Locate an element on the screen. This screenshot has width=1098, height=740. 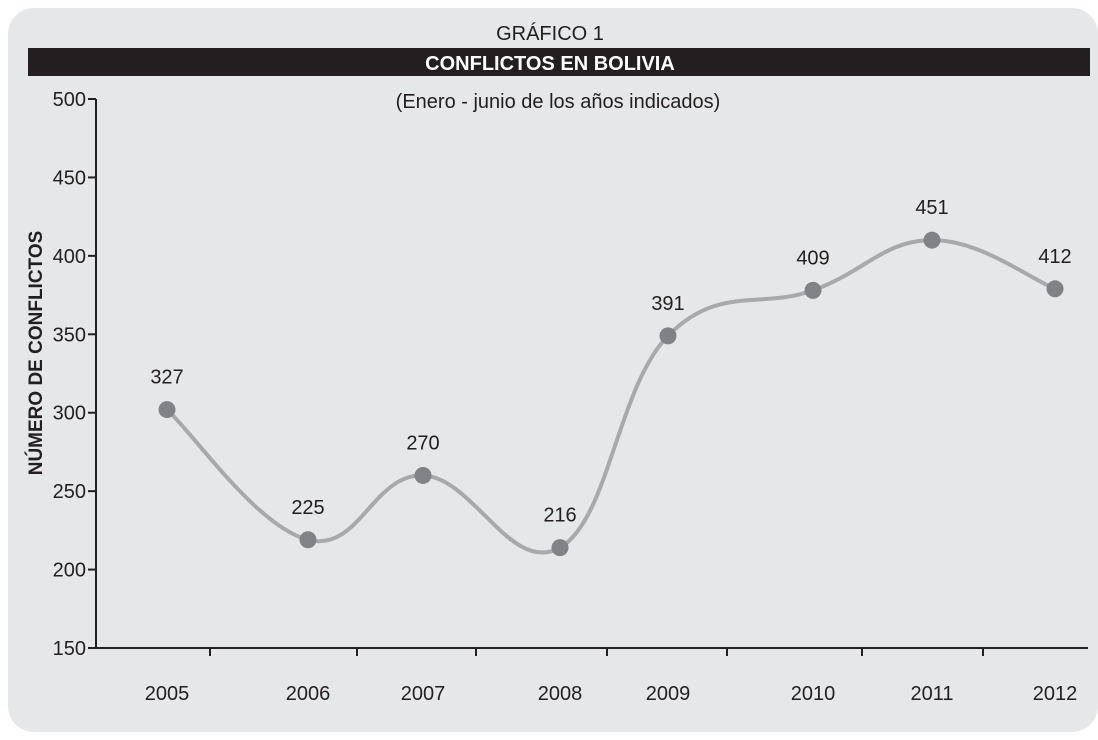
data-label: 451 is located at coordinates (931, 208).